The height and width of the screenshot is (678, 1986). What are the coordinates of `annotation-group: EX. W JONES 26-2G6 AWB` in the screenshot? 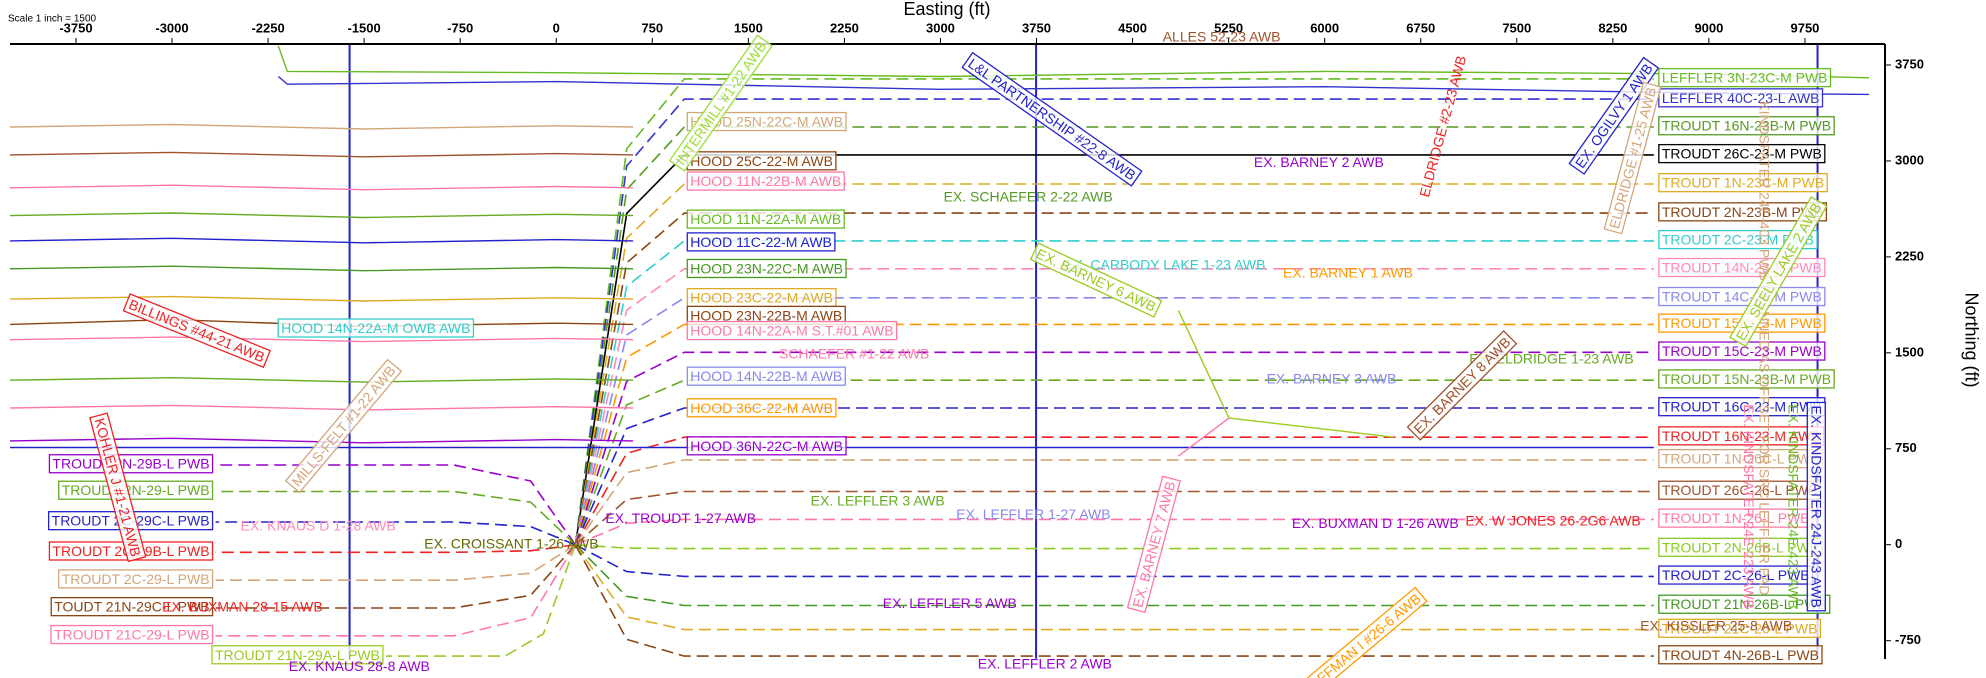 It's located at (1552, 521).